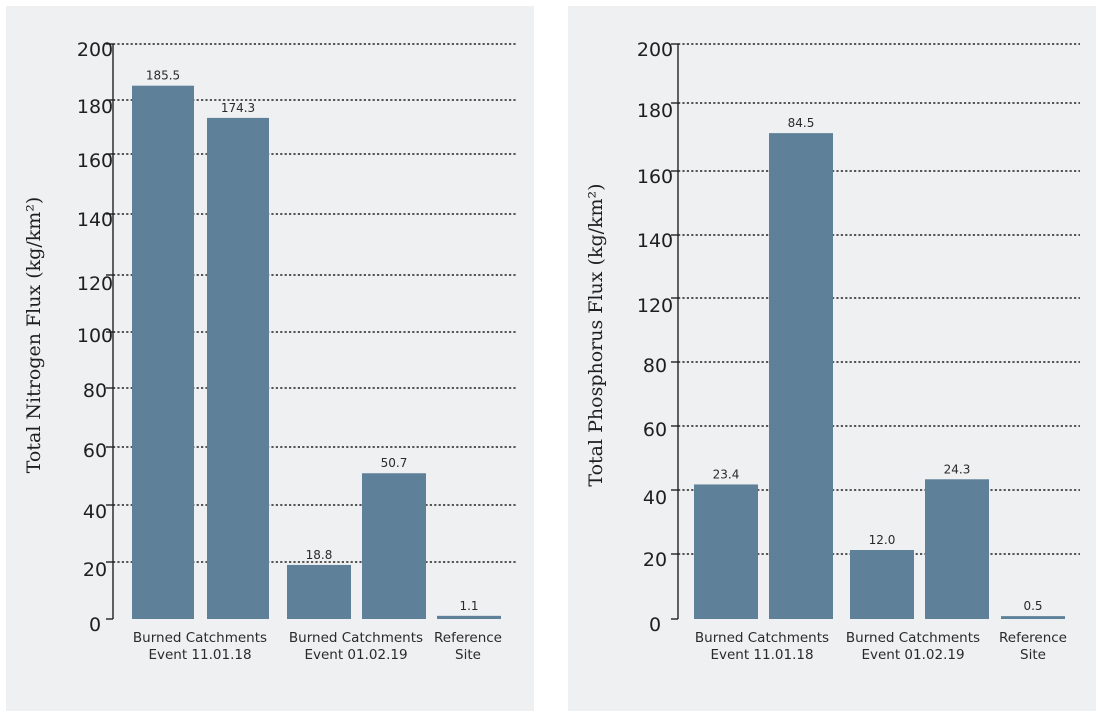  Describe the element at coordinates (468, 646) in the screenshot. I see `nitrogen-category-label: Reference Site` at that location.